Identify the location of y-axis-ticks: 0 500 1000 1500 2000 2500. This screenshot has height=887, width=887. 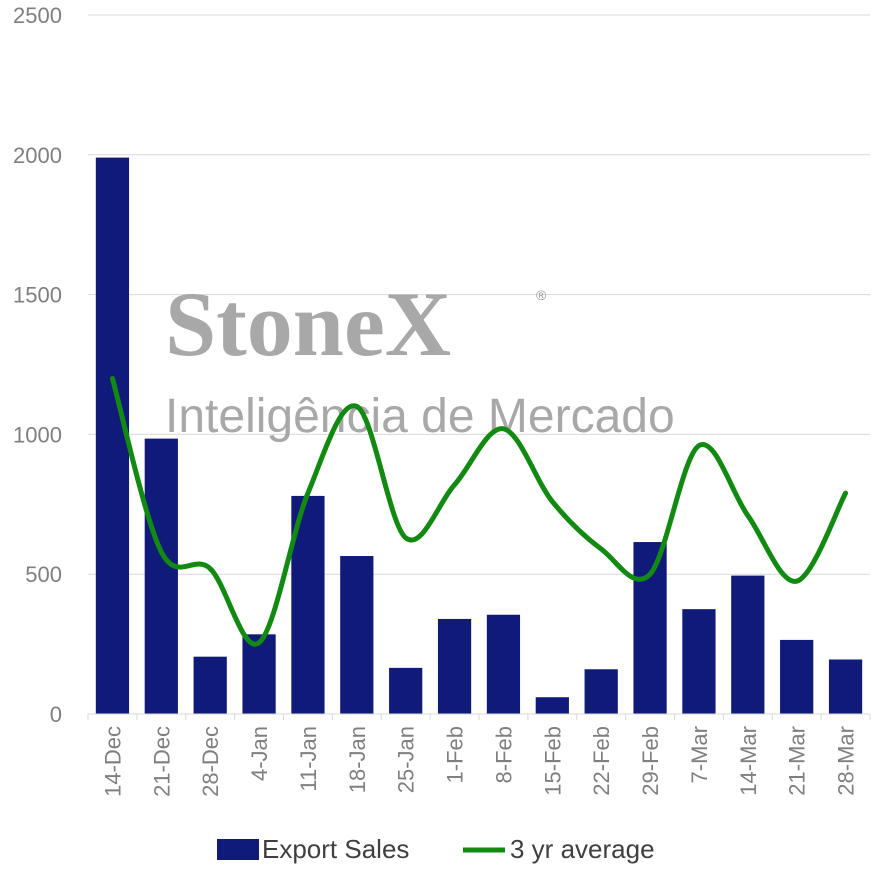
(37, 365).